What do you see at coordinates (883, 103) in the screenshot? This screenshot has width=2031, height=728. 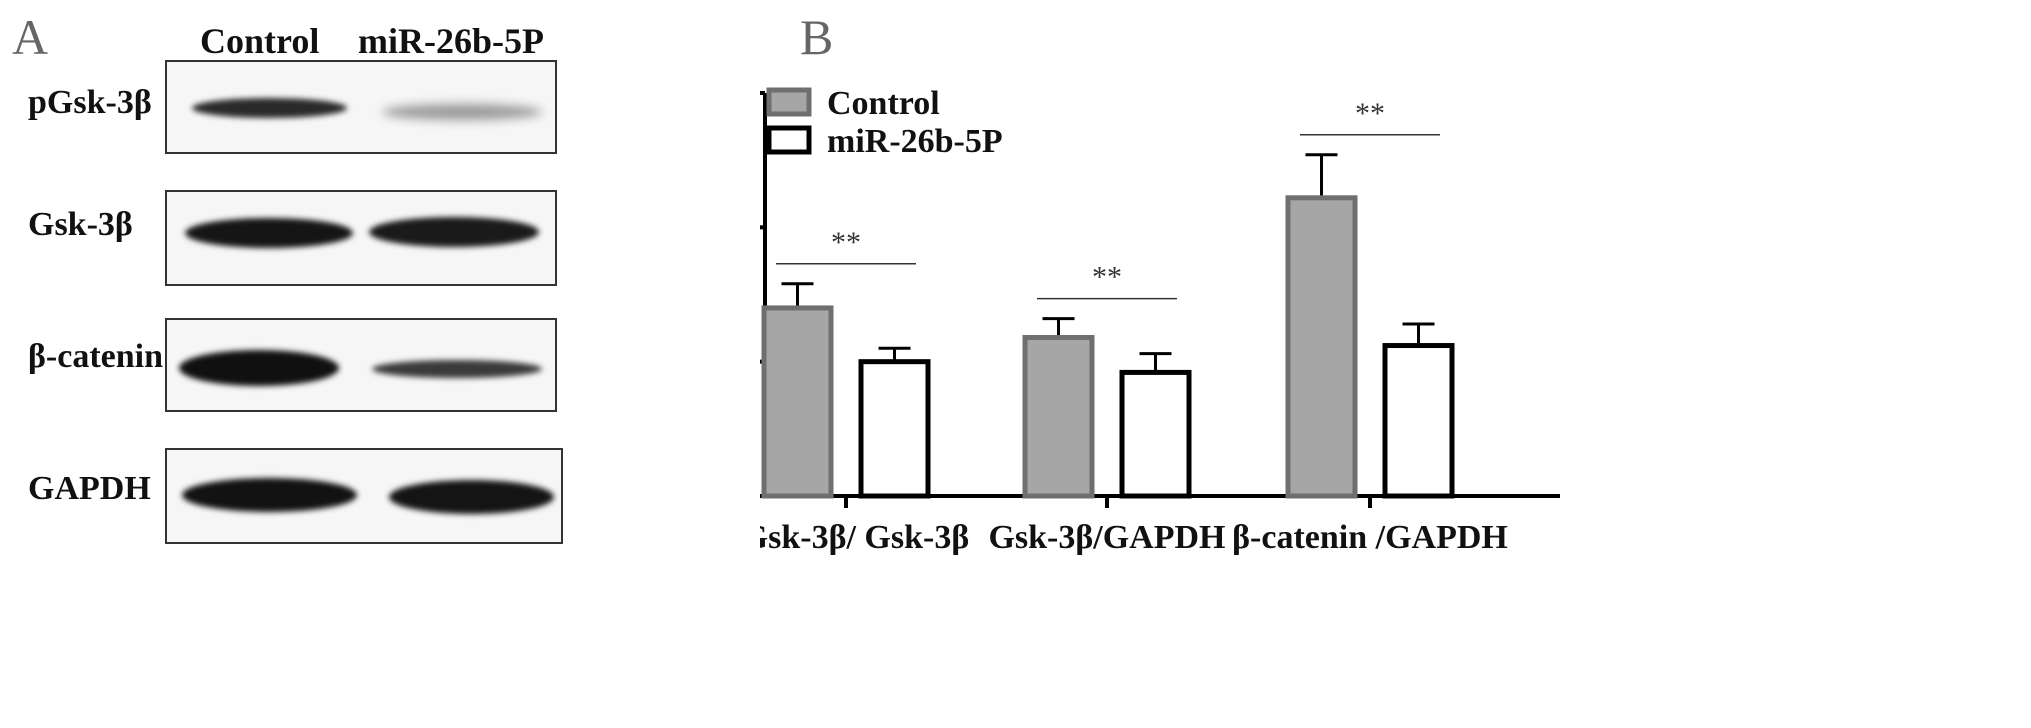 I see `legend-label-0: Control` at bounding box center [883, 103].